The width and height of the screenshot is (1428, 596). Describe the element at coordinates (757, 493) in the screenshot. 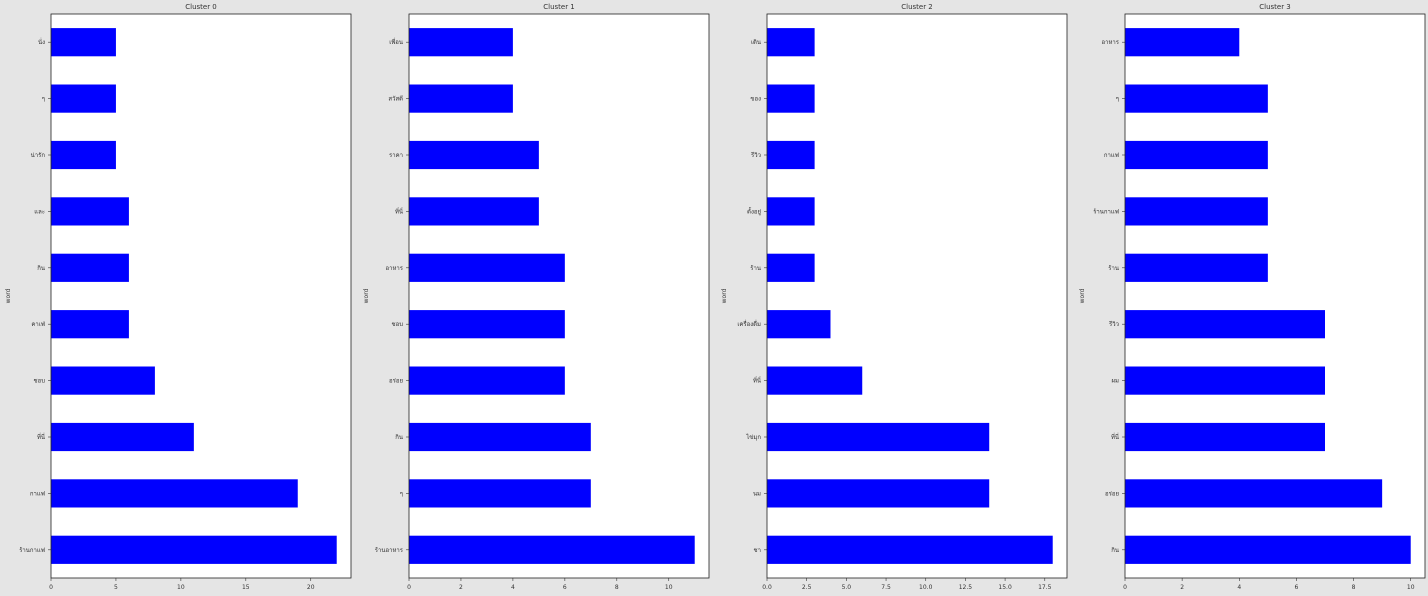

I see `y-tick-label: นม` at that location.